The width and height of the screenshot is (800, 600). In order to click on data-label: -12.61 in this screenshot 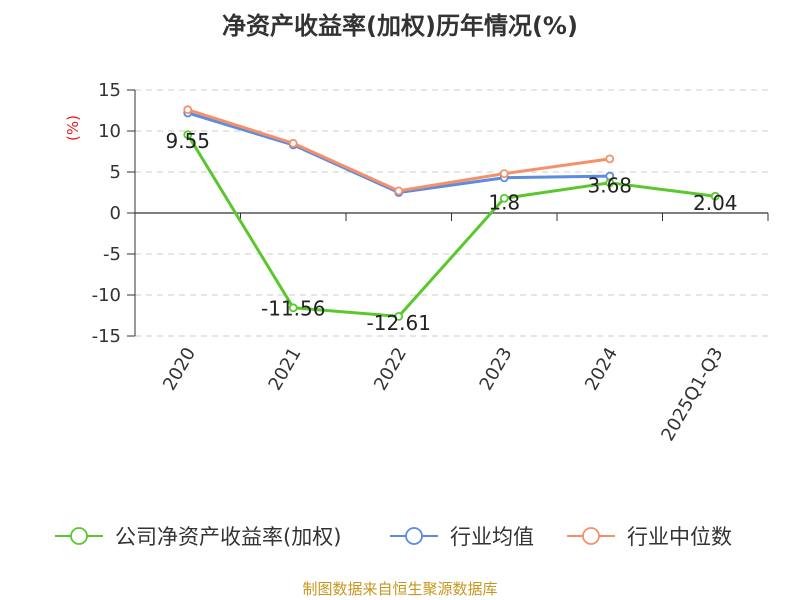, I will do `click(399, 323)`.